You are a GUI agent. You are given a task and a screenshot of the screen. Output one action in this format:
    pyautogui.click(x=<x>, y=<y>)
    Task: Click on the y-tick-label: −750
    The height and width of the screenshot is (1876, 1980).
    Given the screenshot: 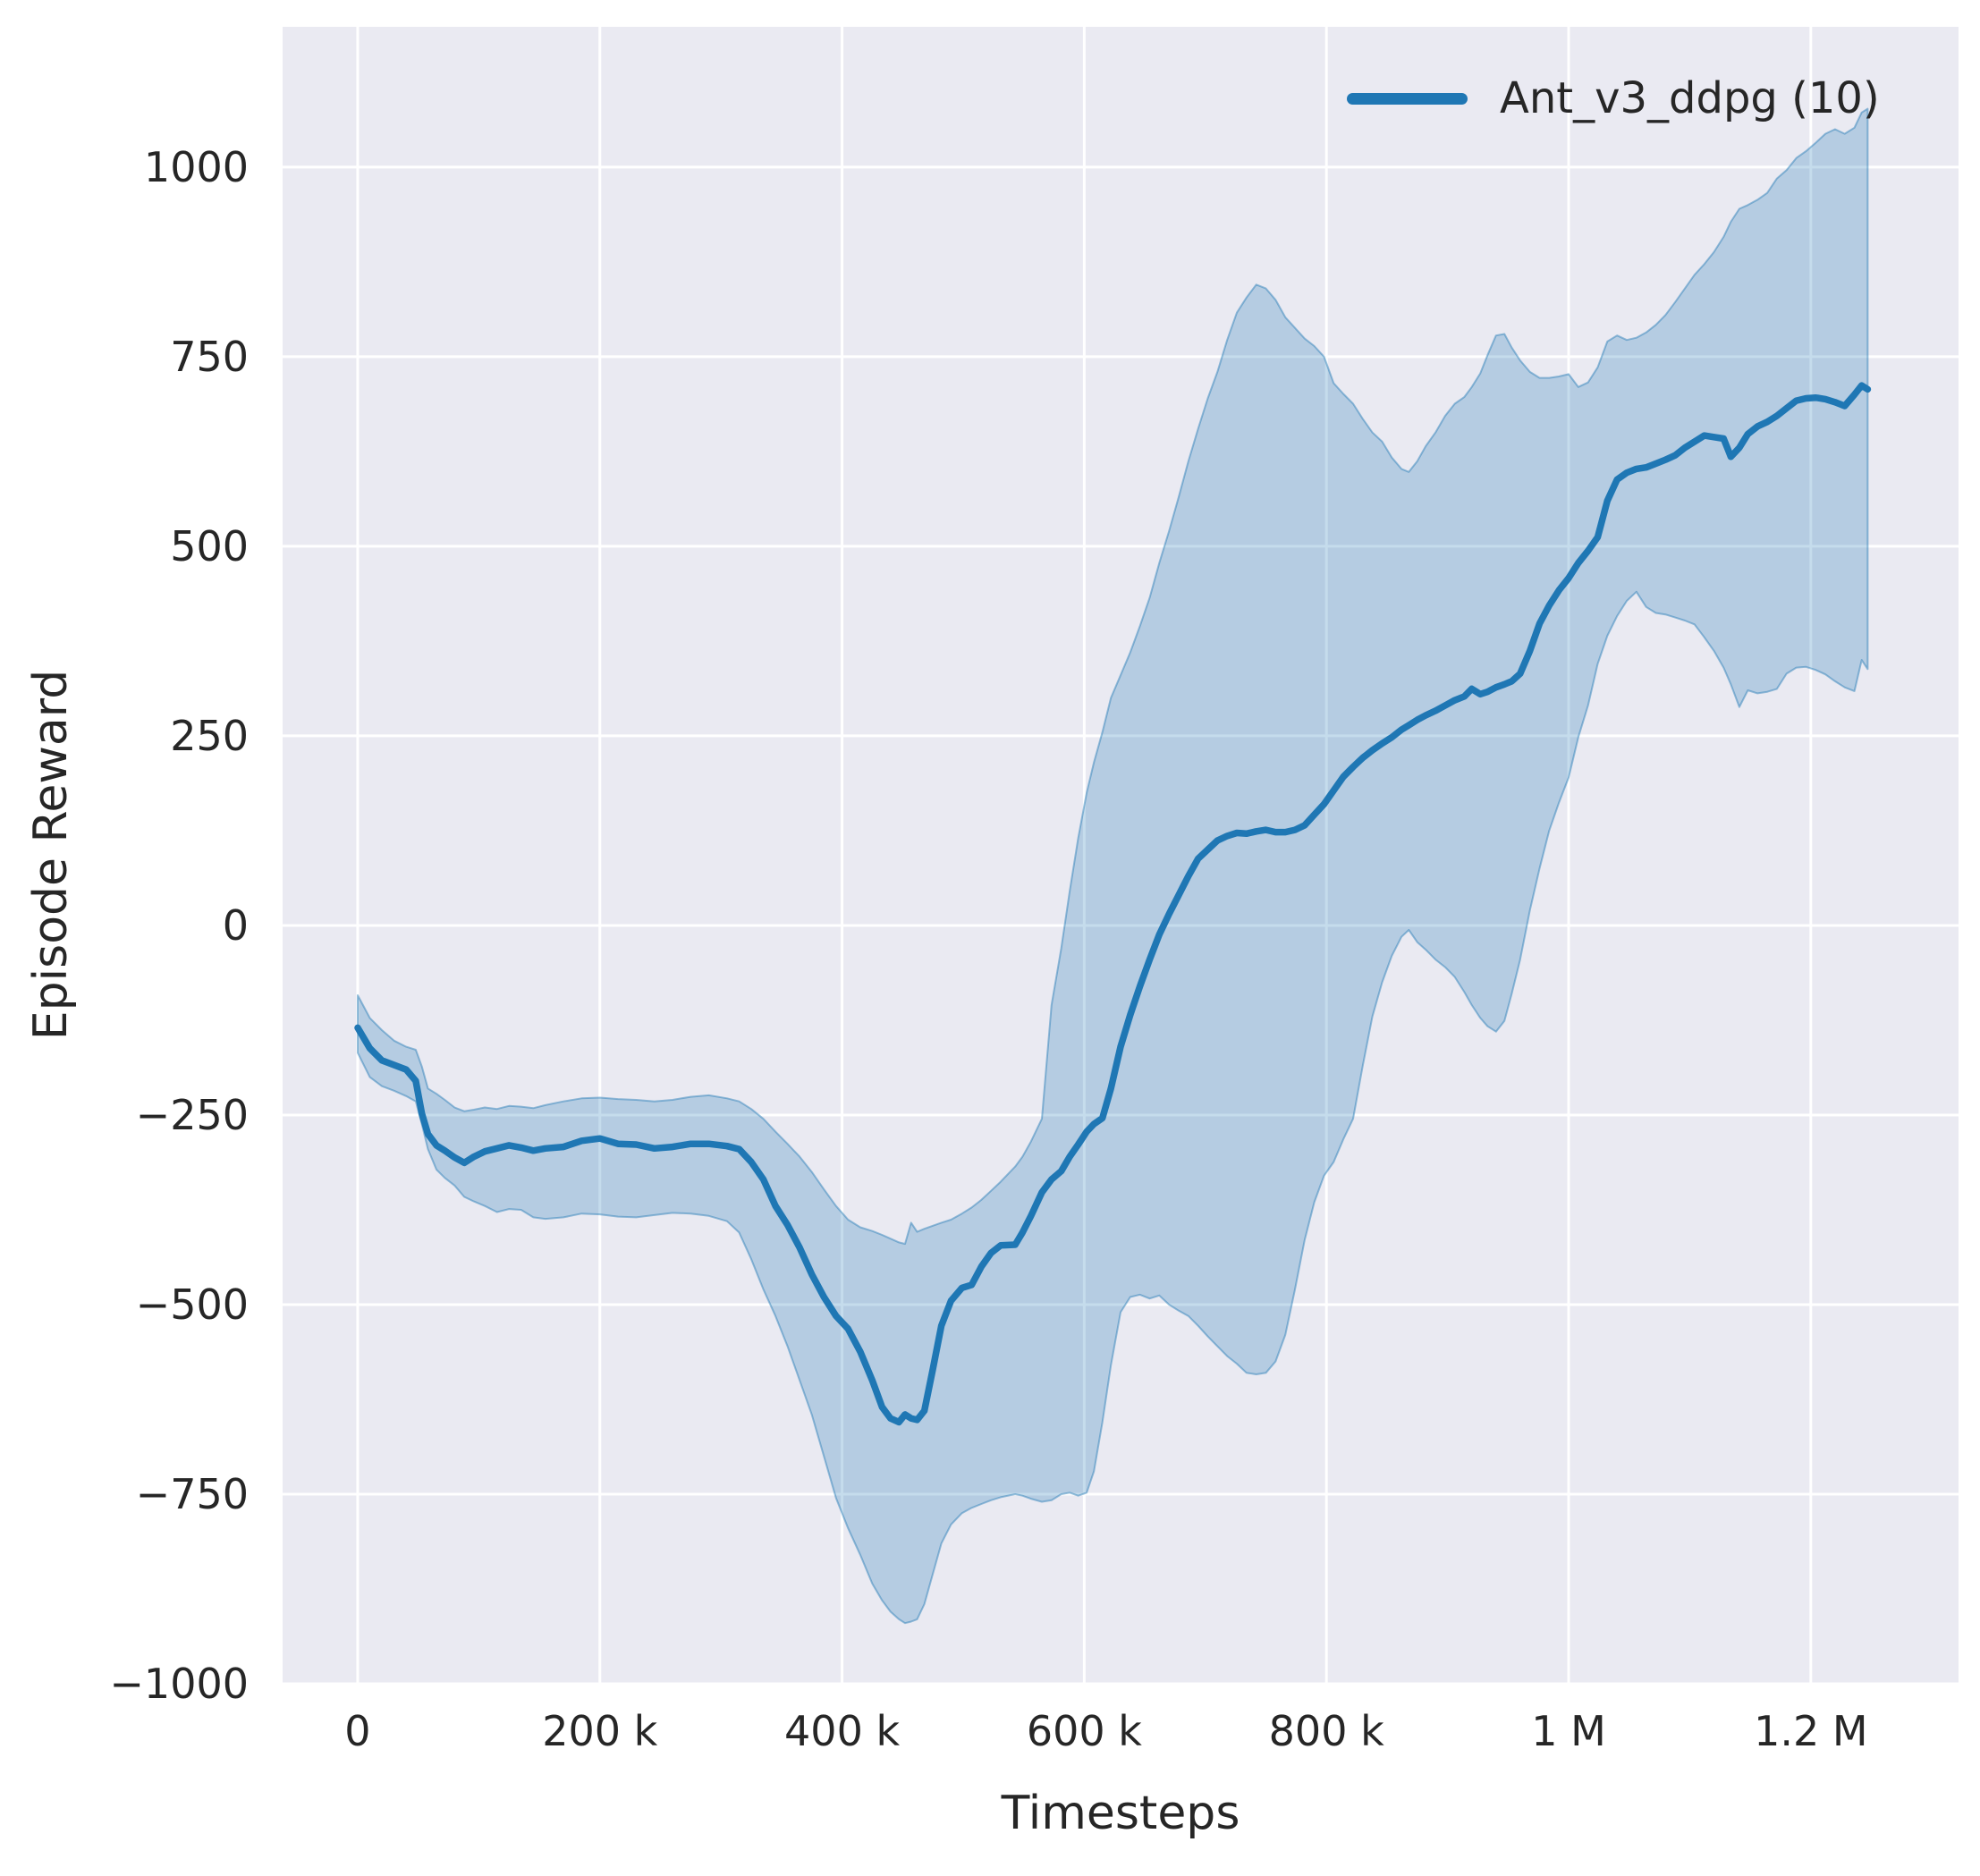 What is the action you would take?
    pyautogui.click(x=192, y=1494)
    